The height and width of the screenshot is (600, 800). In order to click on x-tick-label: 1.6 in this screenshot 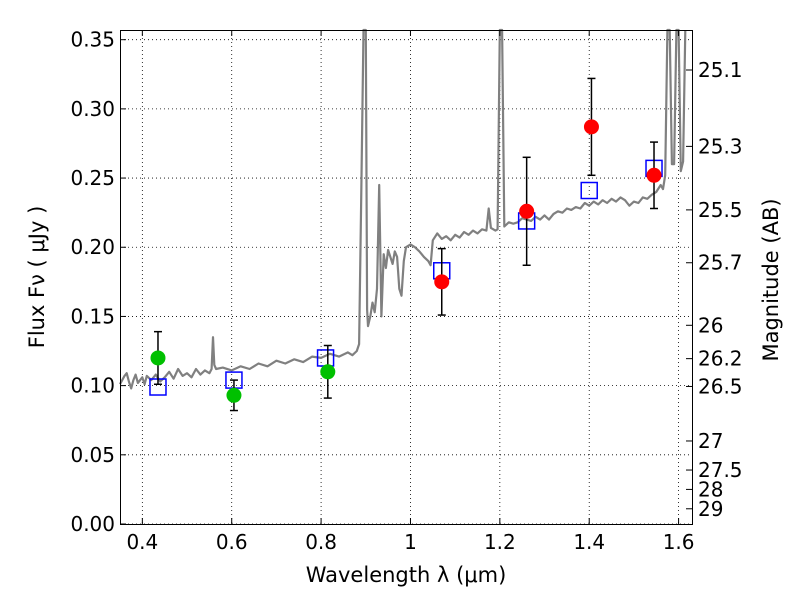, I will do `click(679, 542)`.